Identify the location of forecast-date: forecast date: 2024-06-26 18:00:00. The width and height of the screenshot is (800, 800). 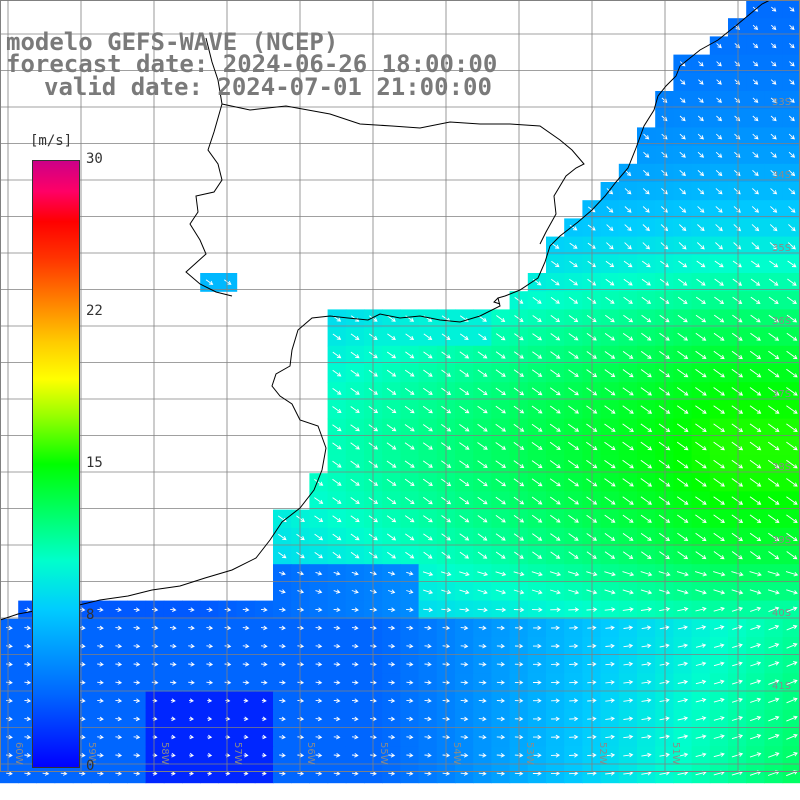
(252, 64).